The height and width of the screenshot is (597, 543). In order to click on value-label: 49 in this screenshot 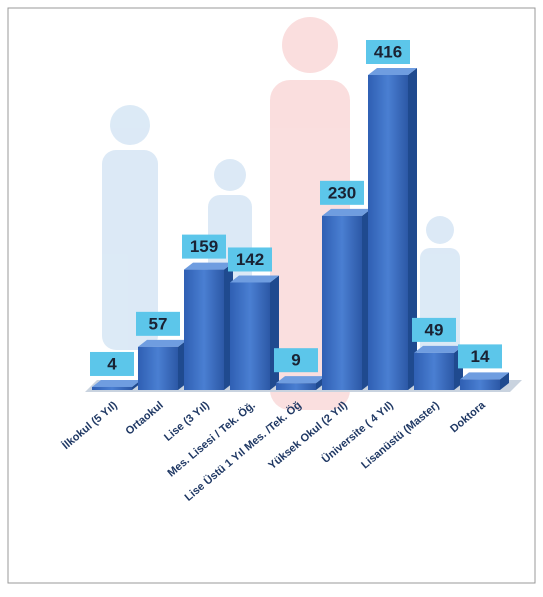, I will do `click(434, 329)`.